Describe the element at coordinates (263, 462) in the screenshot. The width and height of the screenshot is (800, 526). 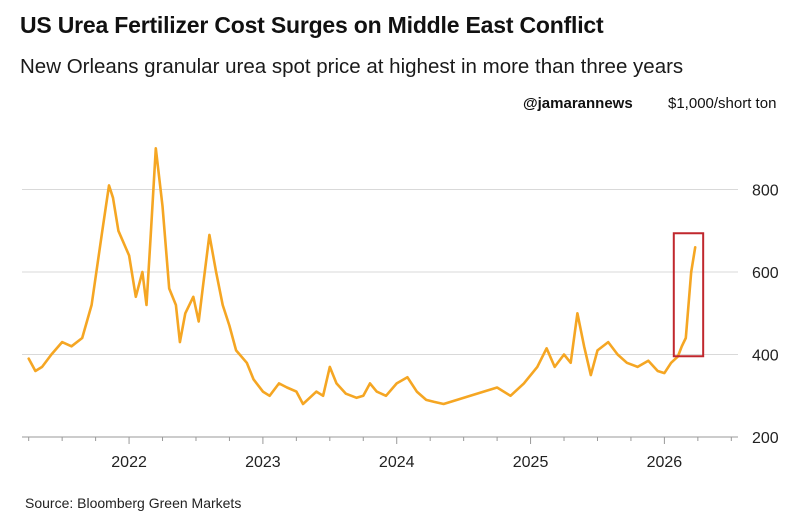
I see `x-tick-label: 2023` at that location.